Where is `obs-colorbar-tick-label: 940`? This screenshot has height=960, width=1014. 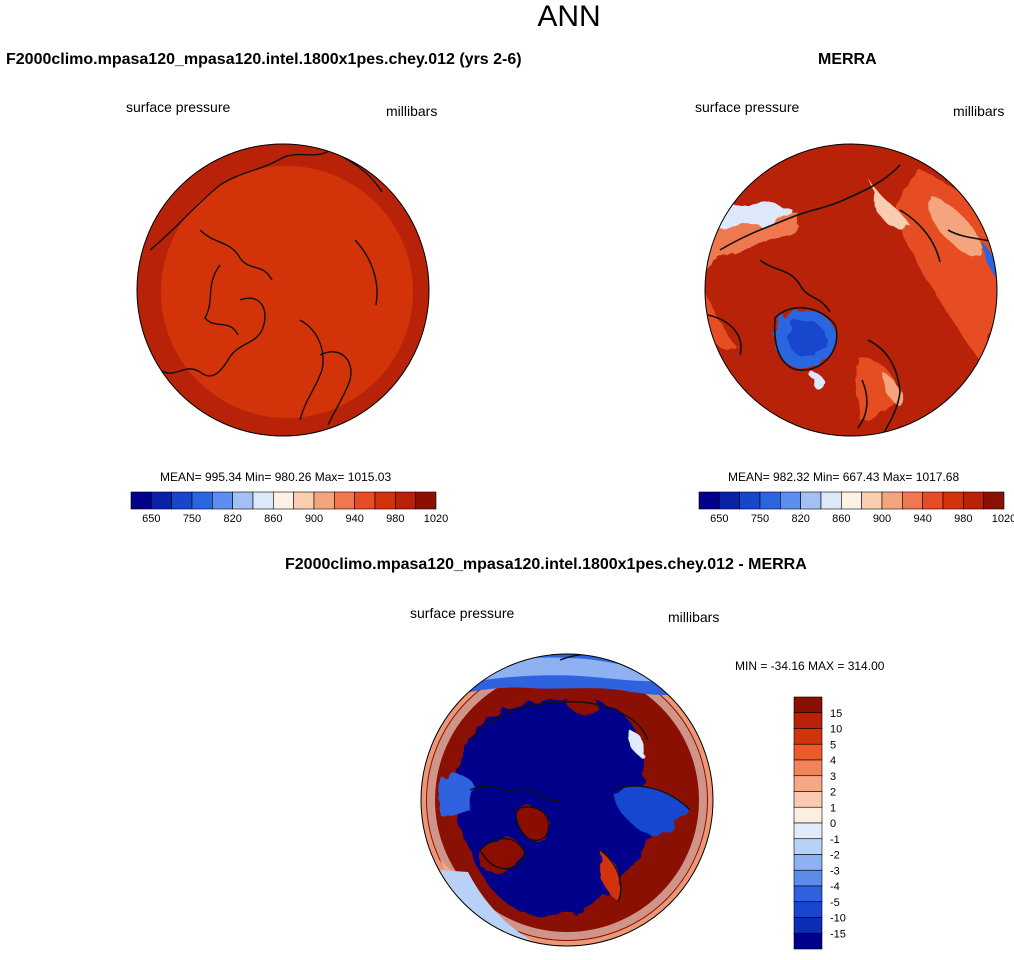 obs-colorbar-tick-label: 940 is located at coordinates (922, 519).